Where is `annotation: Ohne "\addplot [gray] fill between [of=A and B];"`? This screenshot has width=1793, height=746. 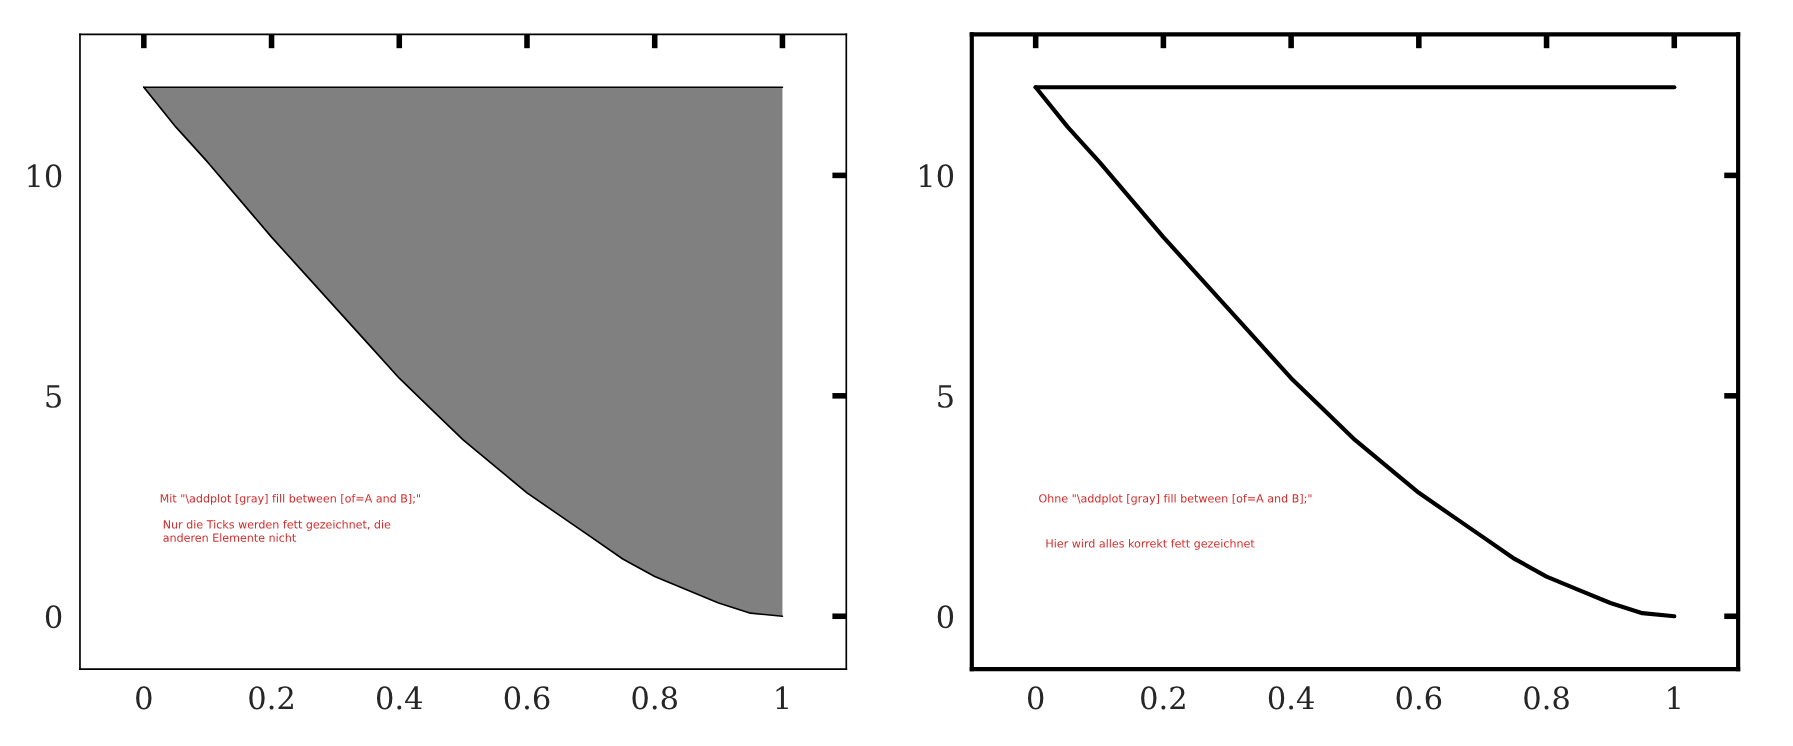
annotation: Ohne "\addplot [gray] fill between [of=A and B];" is located at coordinates (1175, 499).